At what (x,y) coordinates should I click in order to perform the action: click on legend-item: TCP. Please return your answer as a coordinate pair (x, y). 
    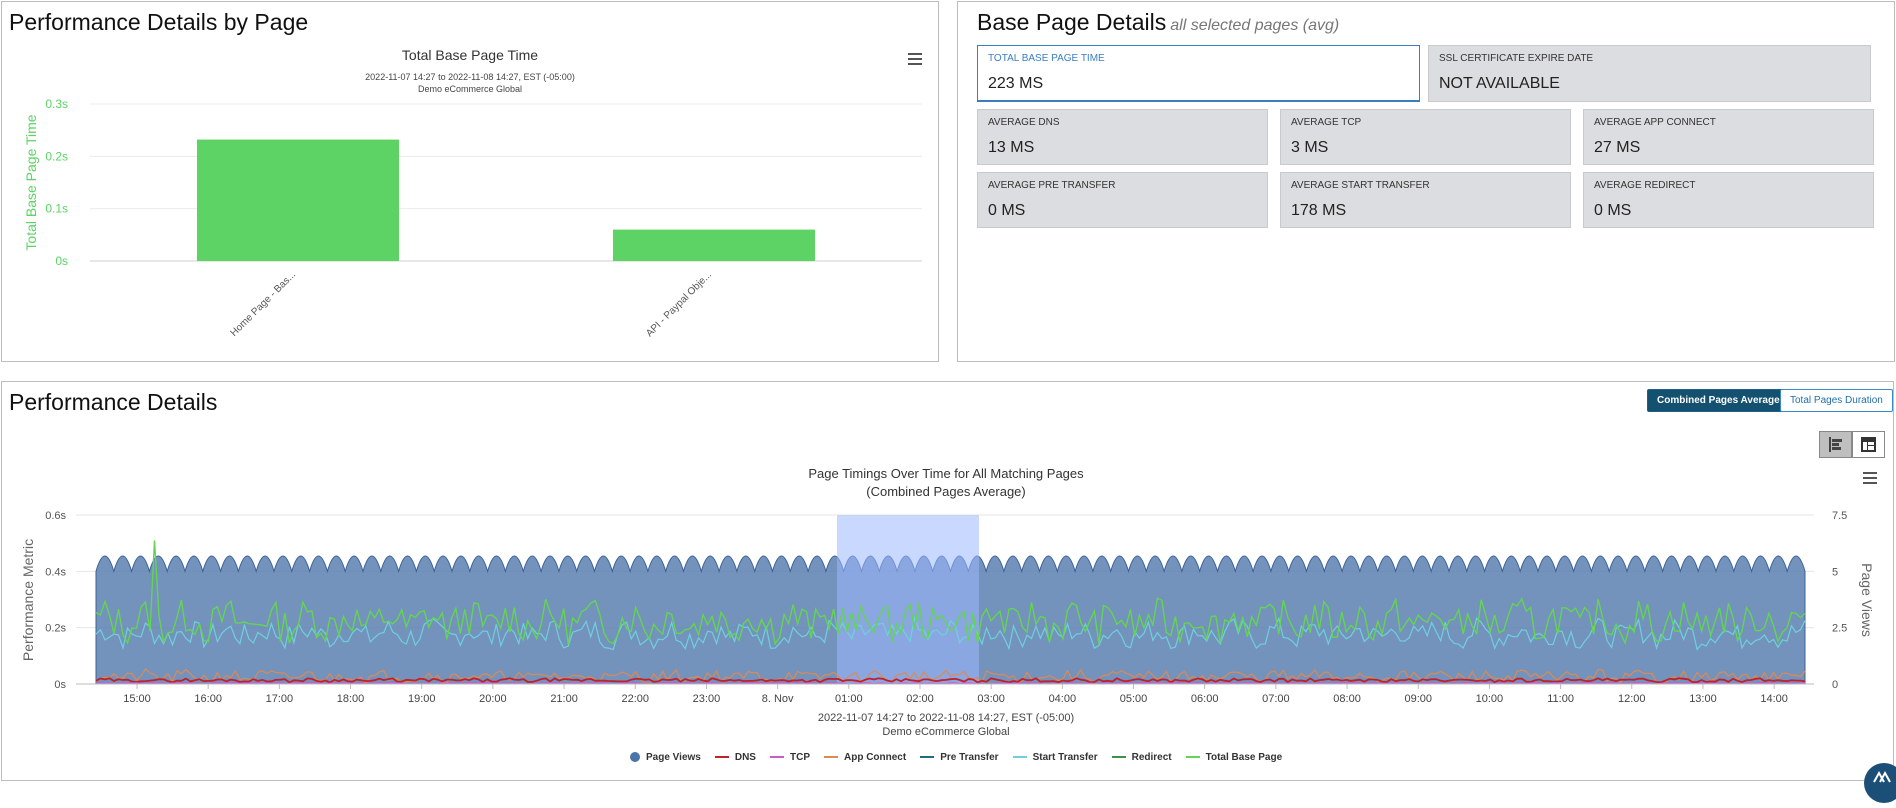
    Looking at the image, I should click on (789, 757).